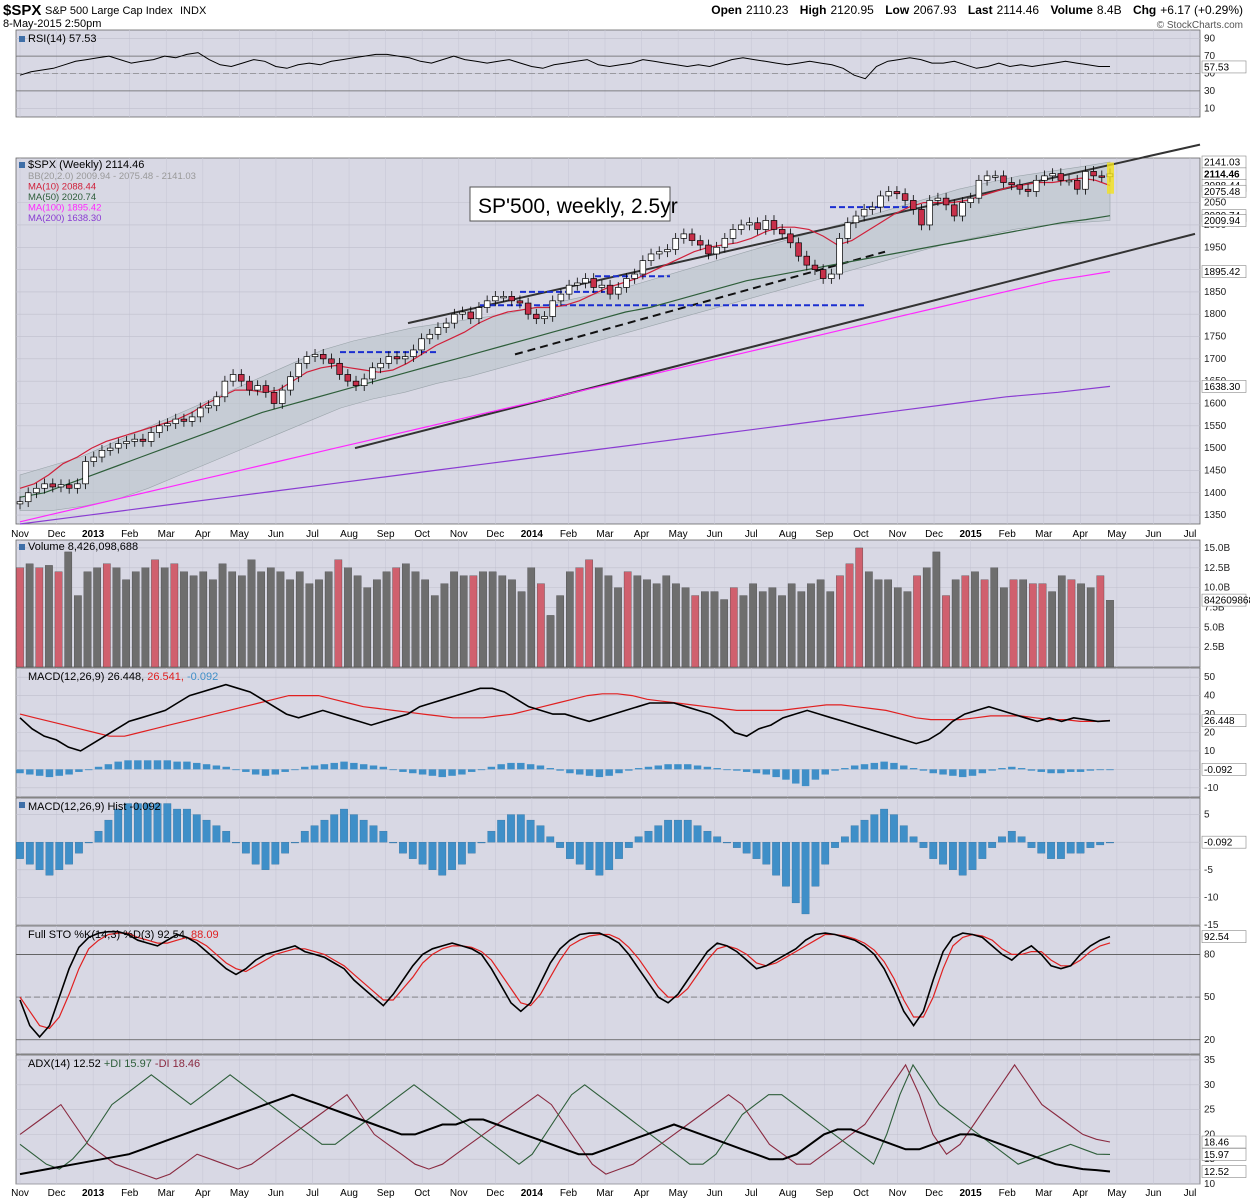 The image size is (1250, 1200). Describe the element at coordinates (1215, 448) in the screenshot. I see `price-tick-label: 1500` at that location.